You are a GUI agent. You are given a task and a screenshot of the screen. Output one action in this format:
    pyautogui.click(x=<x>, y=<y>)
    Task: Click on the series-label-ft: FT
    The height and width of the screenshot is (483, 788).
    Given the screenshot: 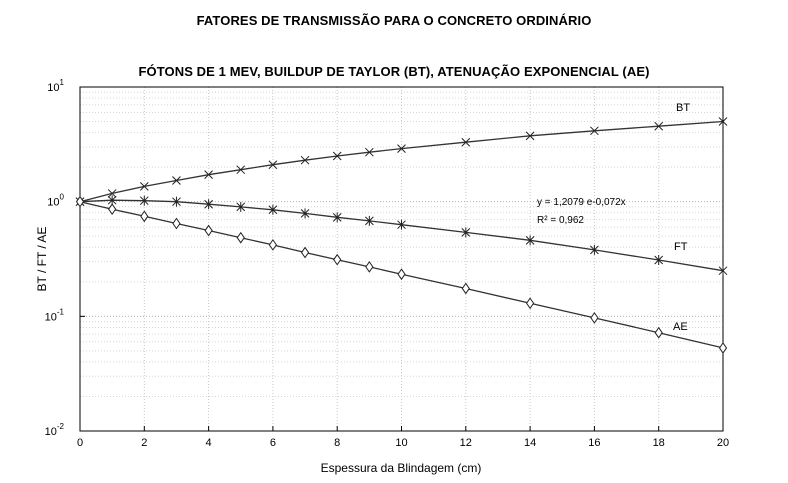 What is the action you would take?
    pyautogui.click(x=681, y=247)
    